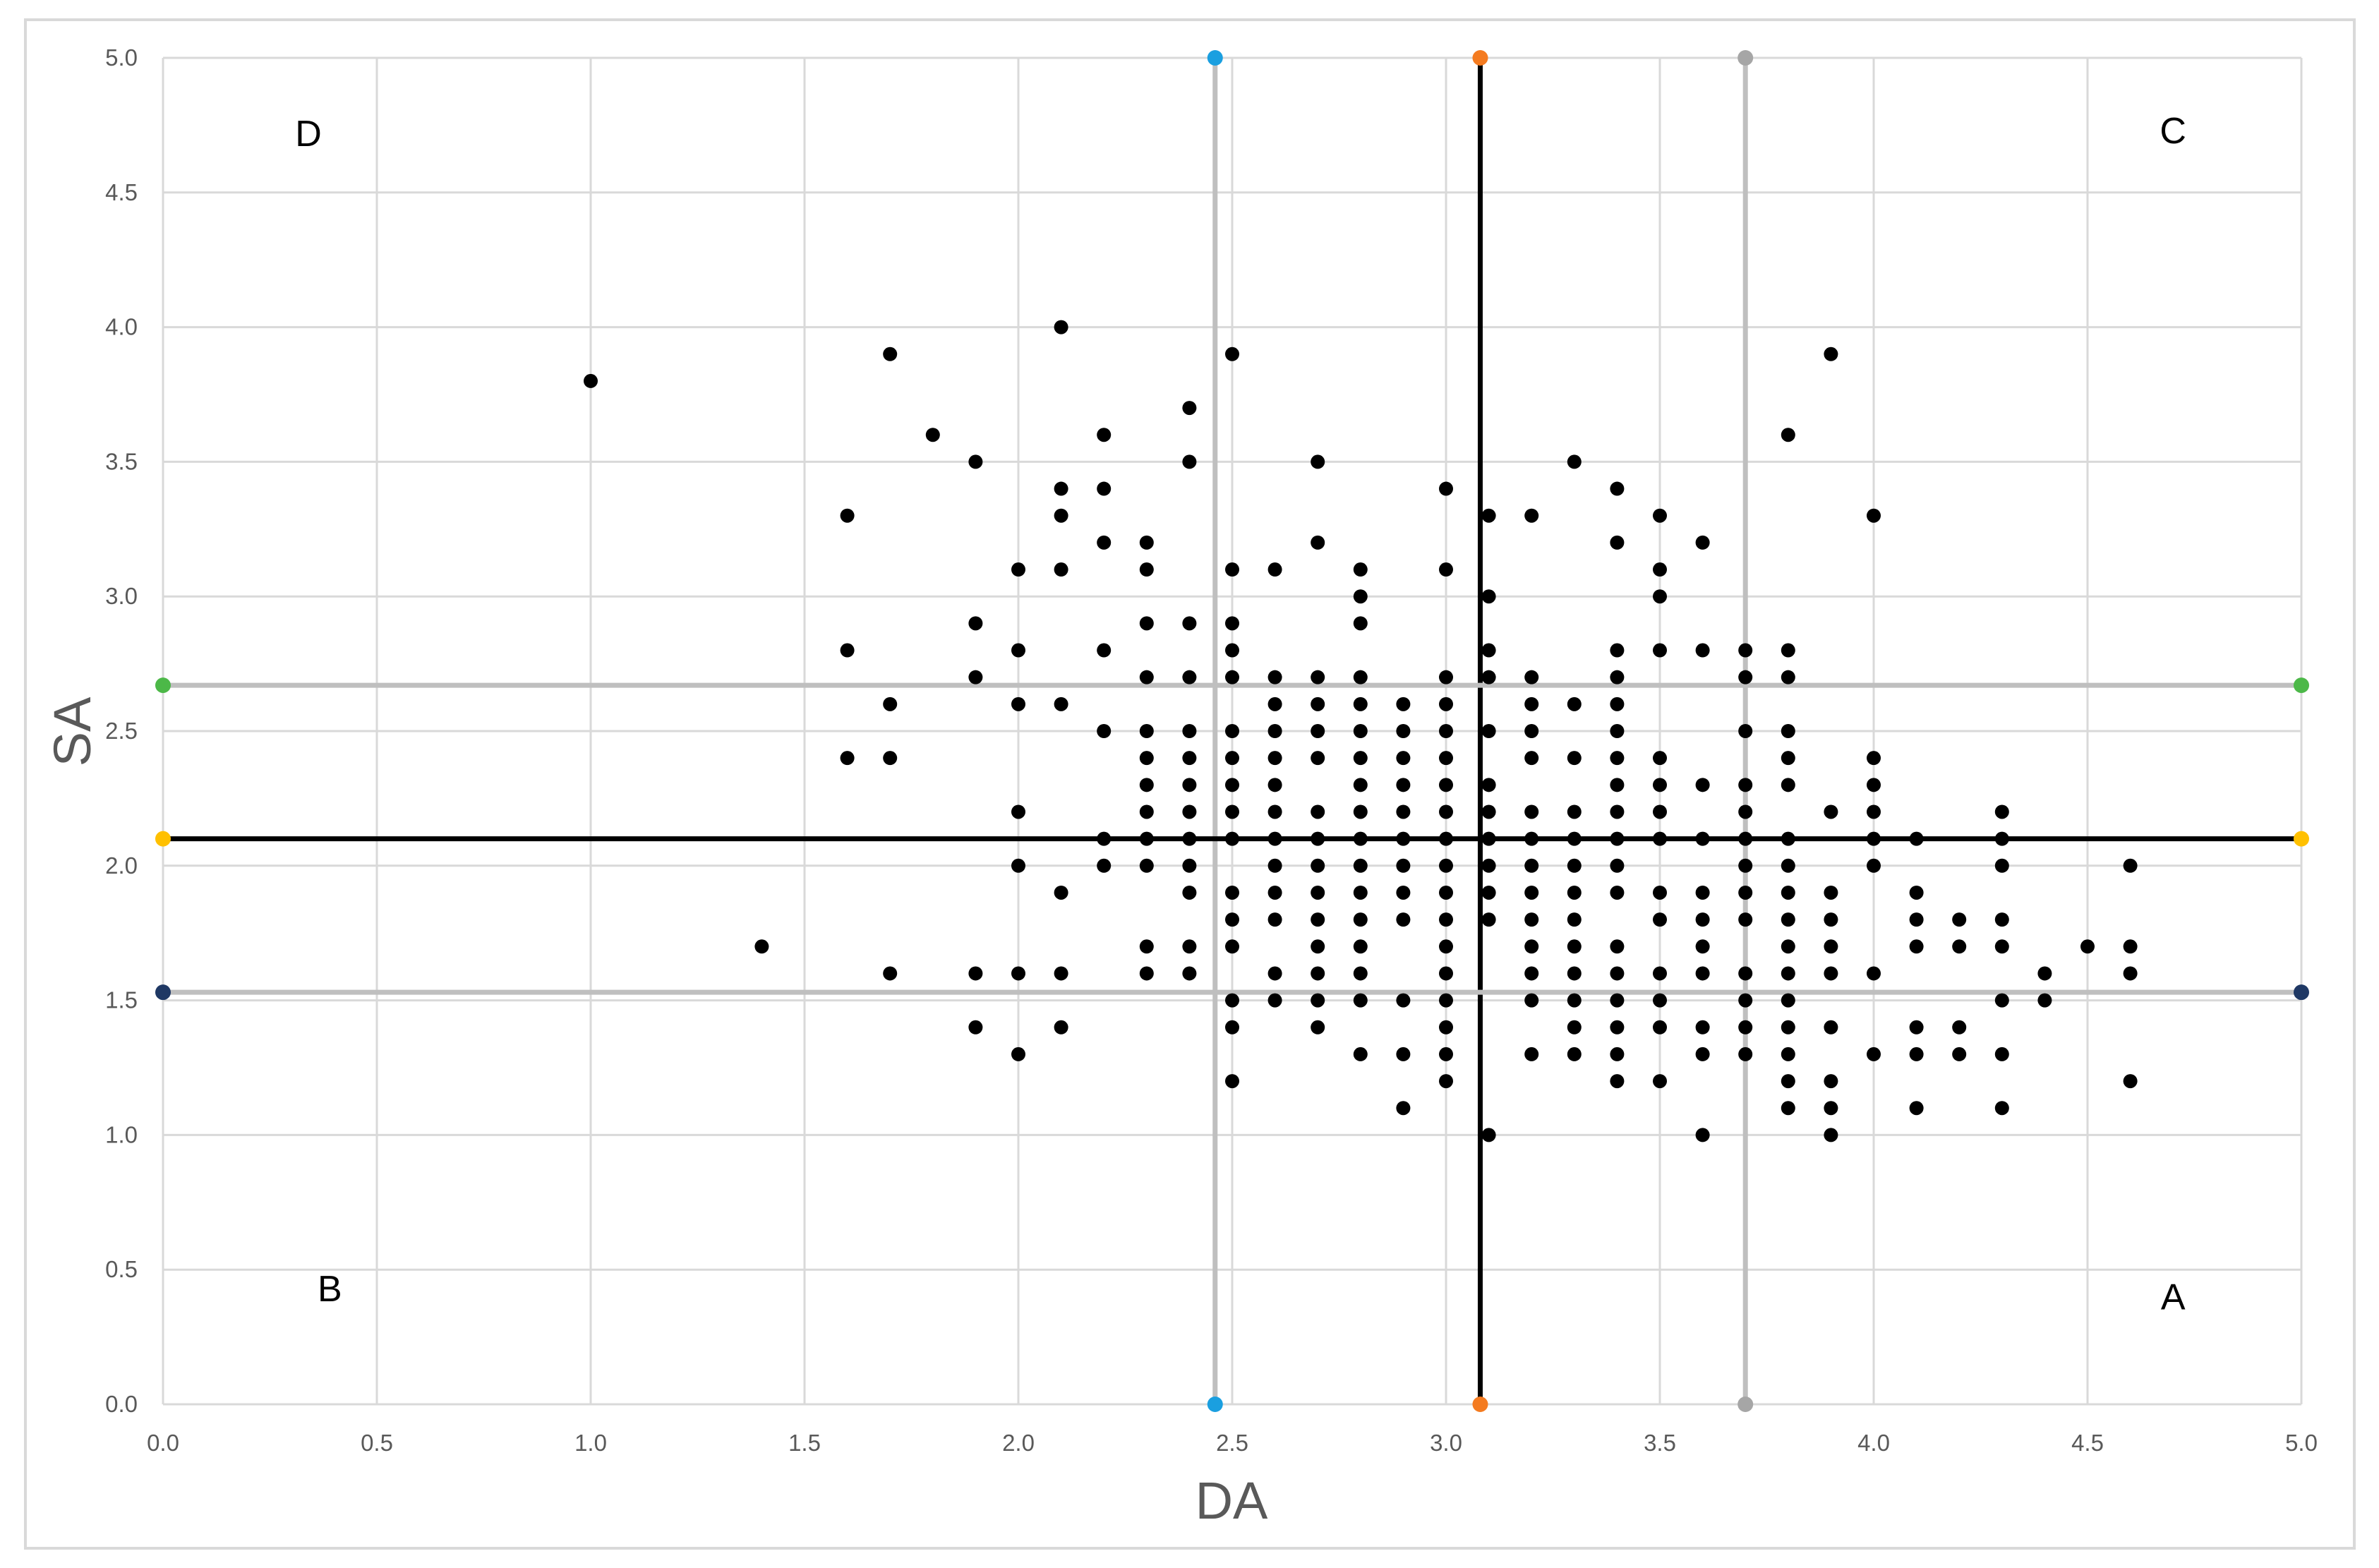  I want to click on y-tick-label: 2.0, so click(121, 866).